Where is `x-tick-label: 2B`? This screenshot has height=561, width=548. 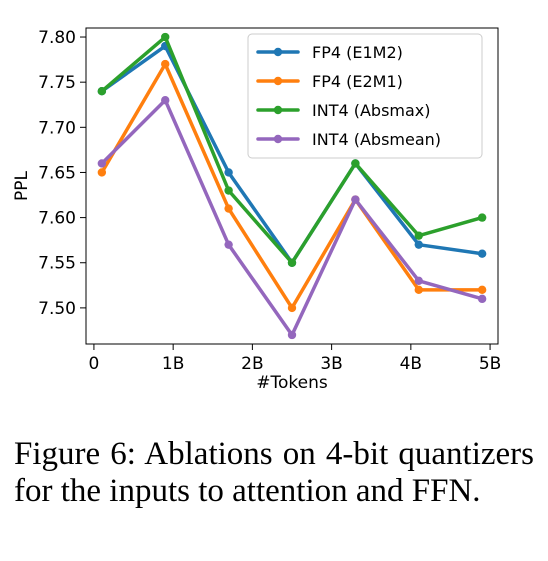
x-tick-label: 2B is located at coordinates (252, 364).